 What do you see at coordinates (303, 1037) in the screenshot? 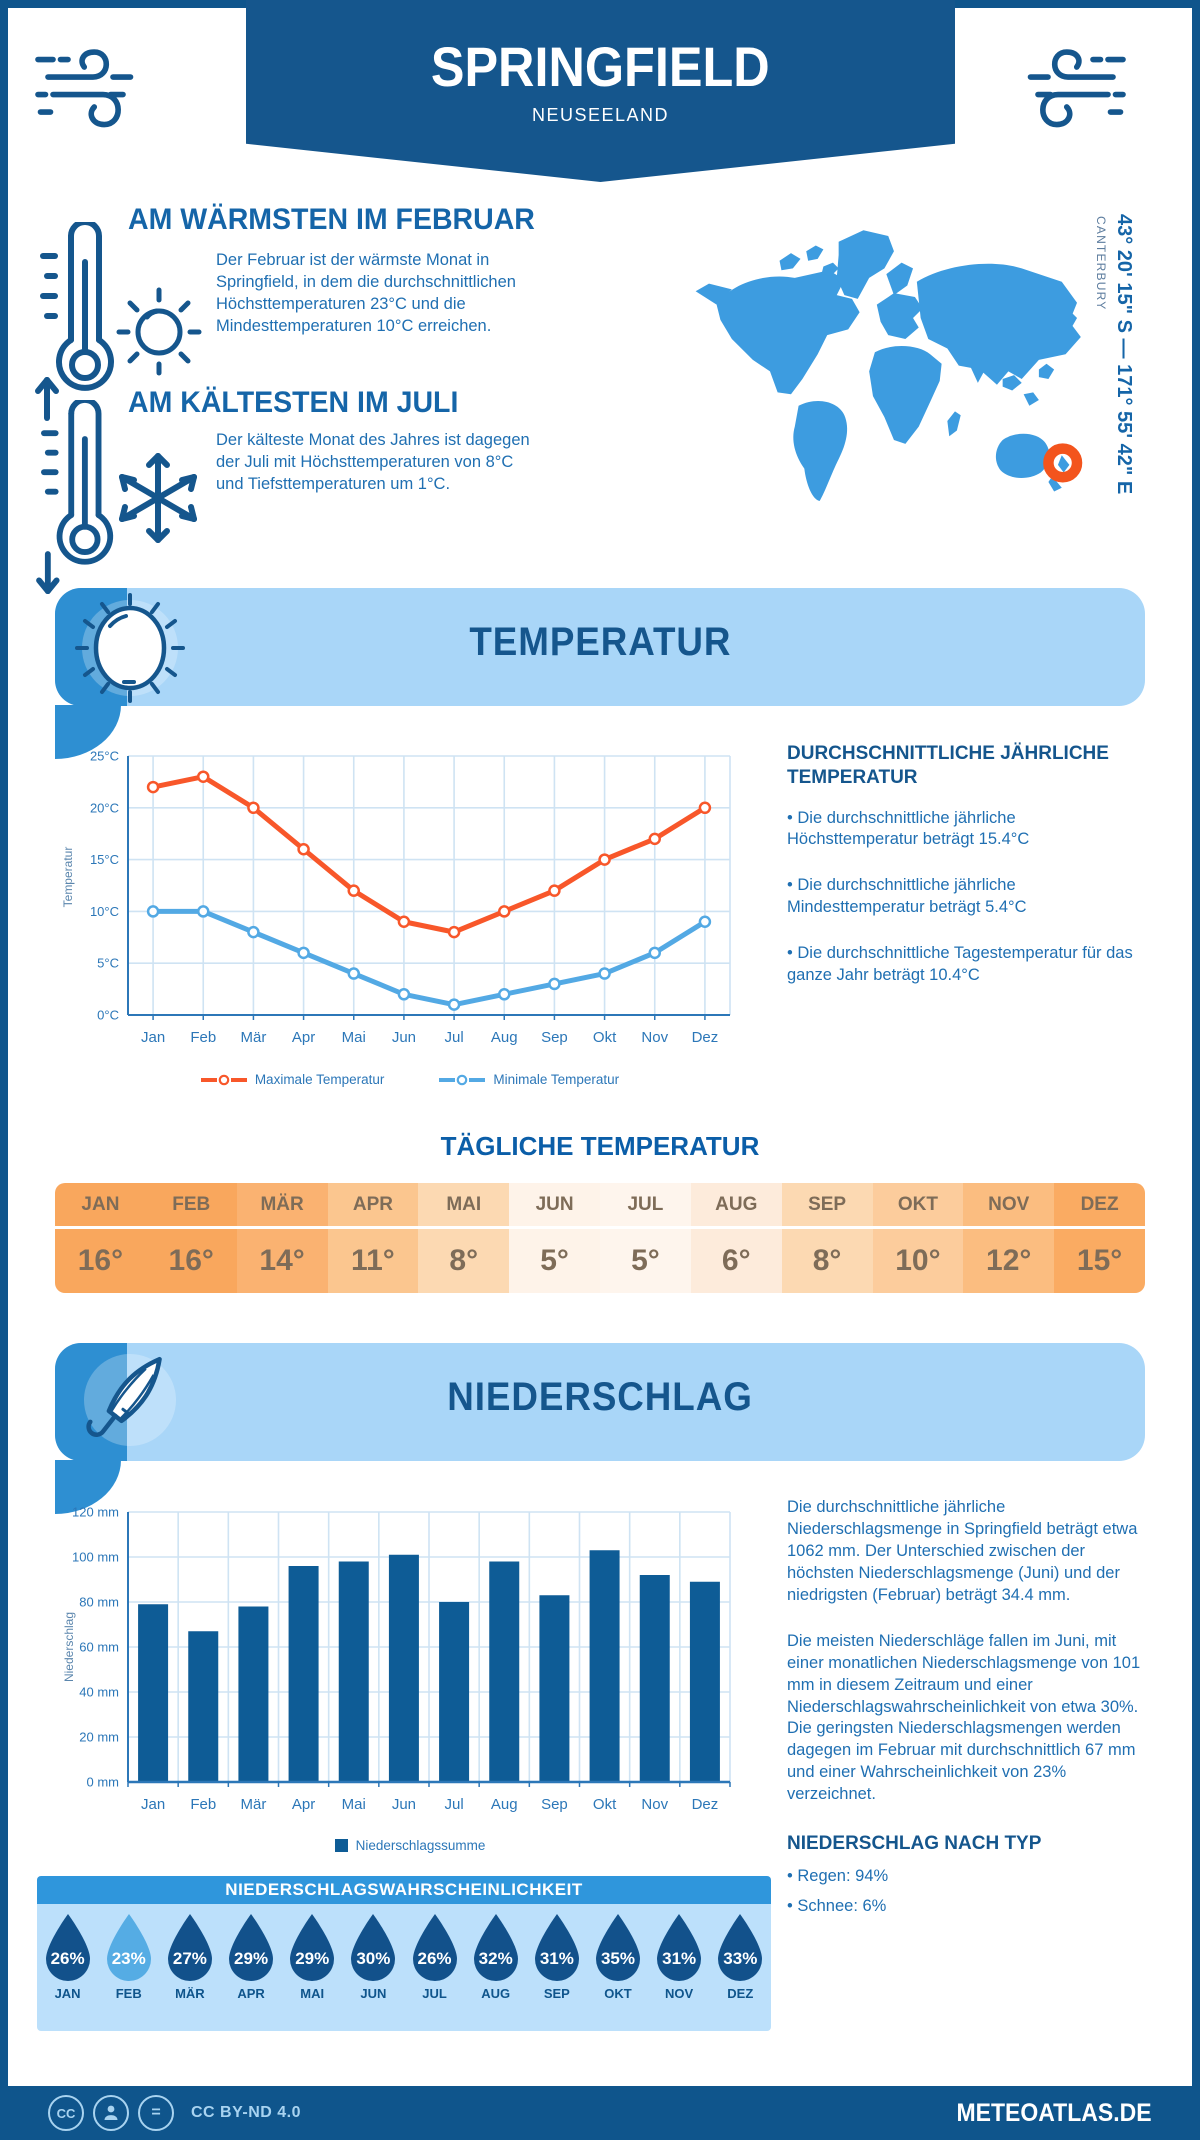
I see `svg-text: Apr` at bounding box center [303, 1037].